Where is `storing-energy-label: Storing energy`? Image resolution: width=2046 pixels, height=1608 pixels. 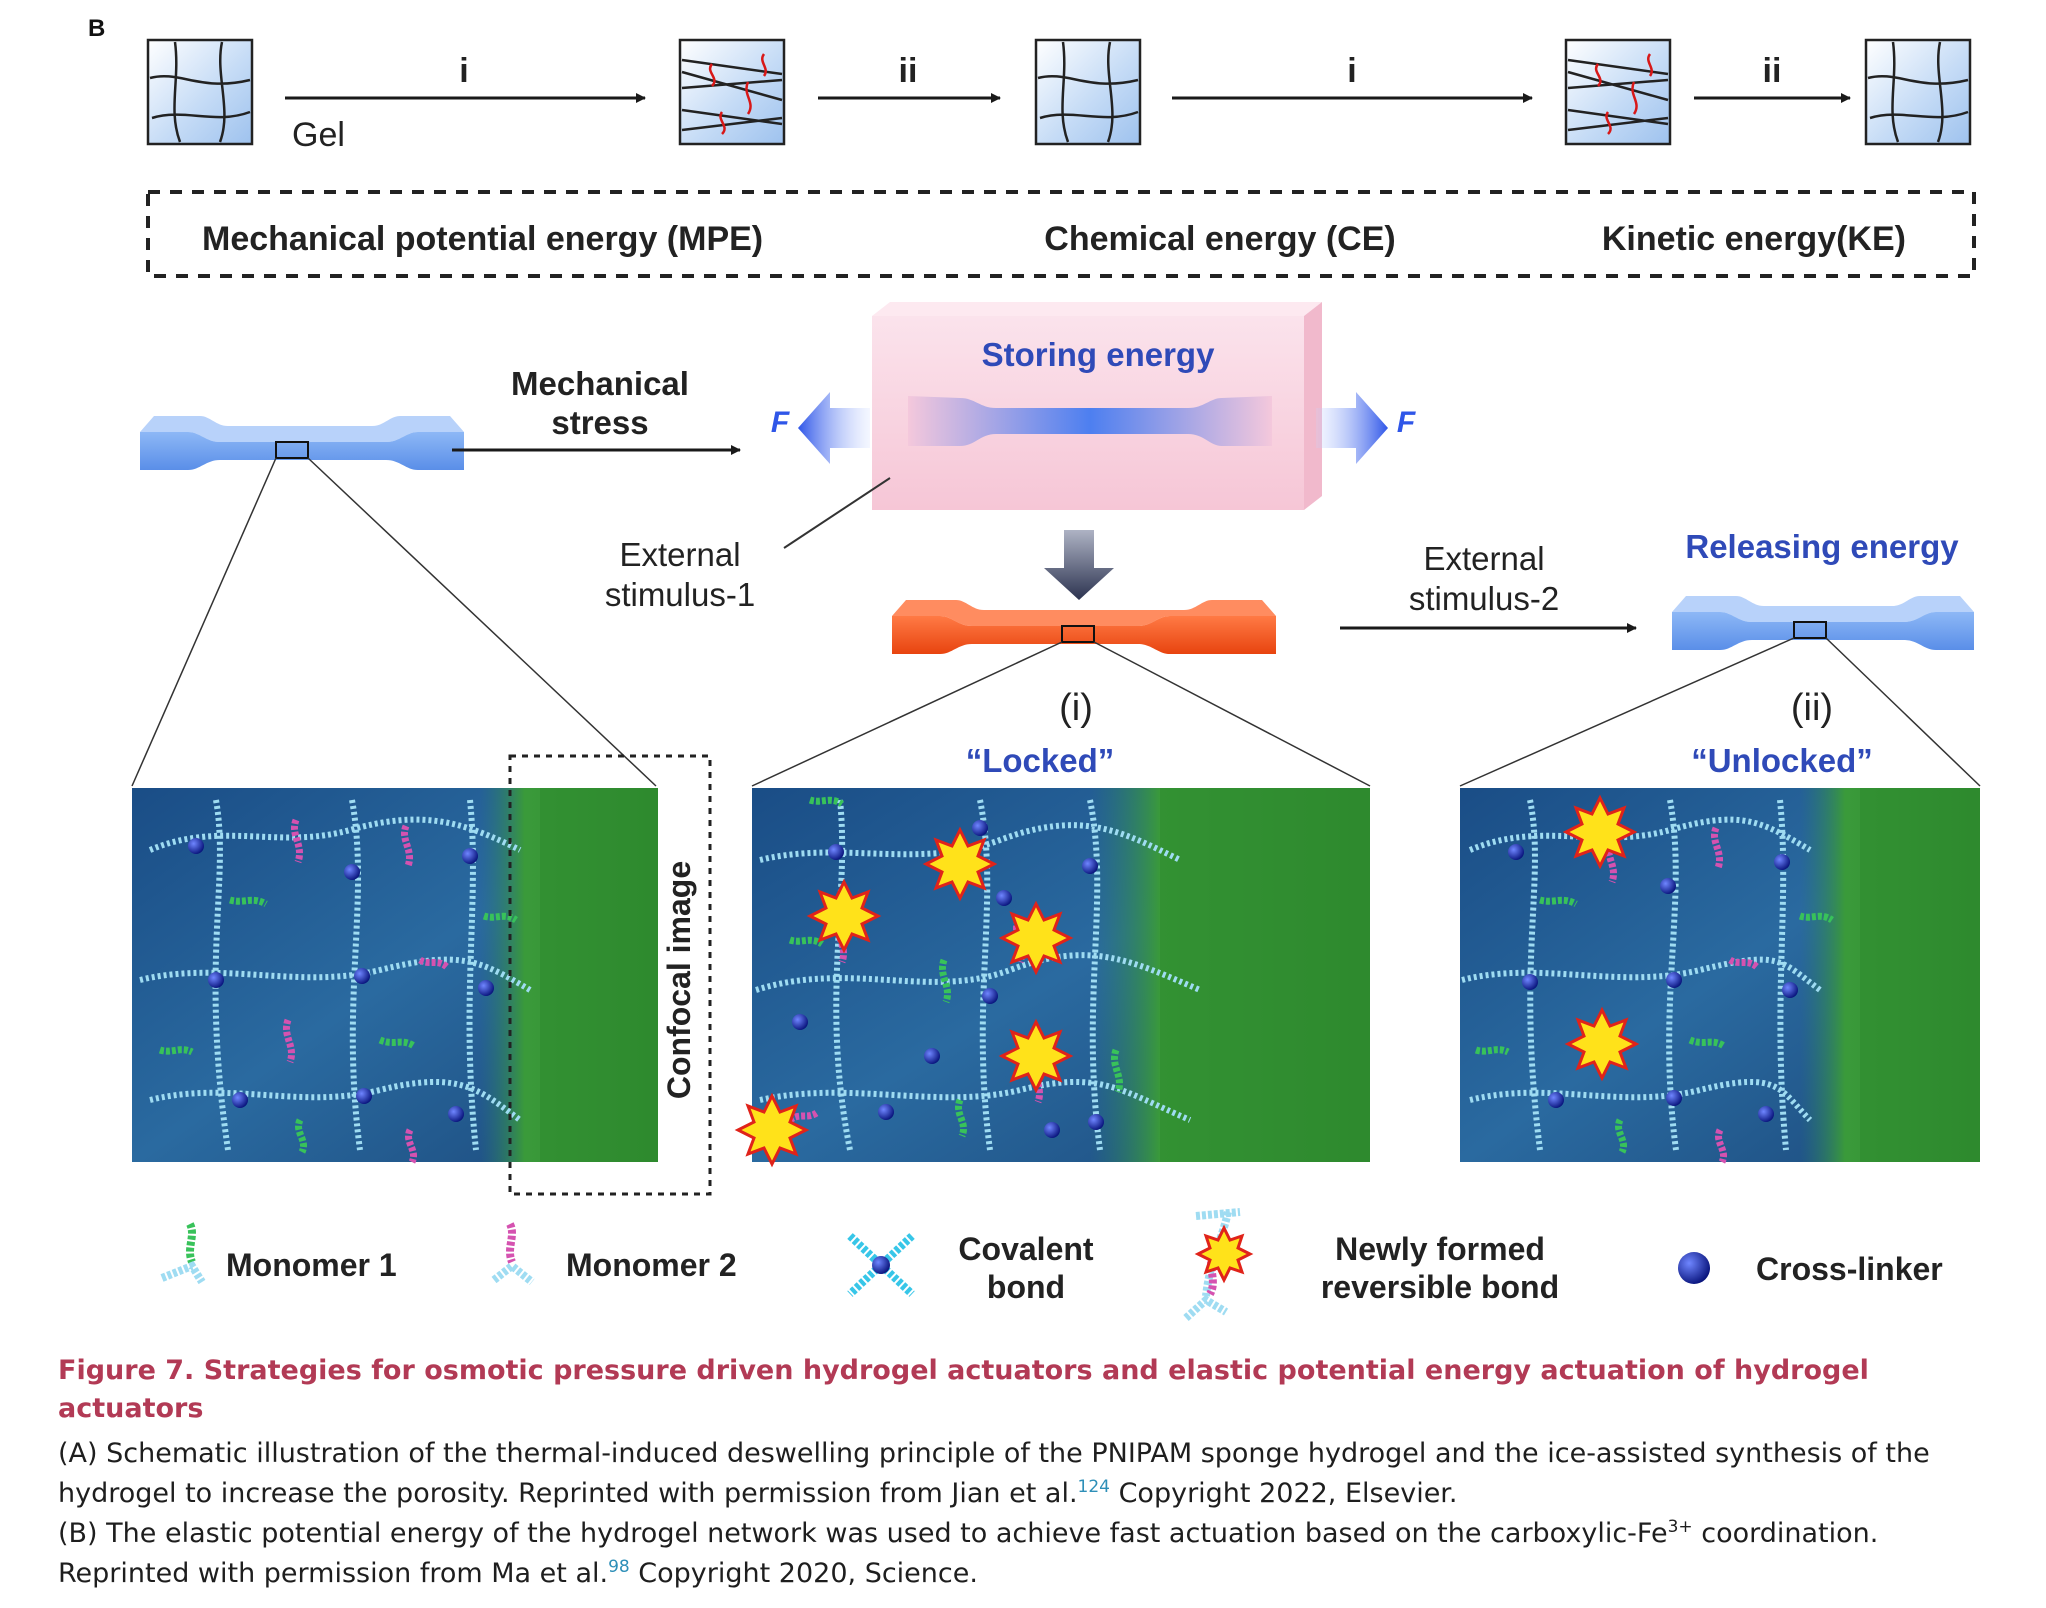
storing-energy-label: Storing energy is located at coordinates (1099, 354).